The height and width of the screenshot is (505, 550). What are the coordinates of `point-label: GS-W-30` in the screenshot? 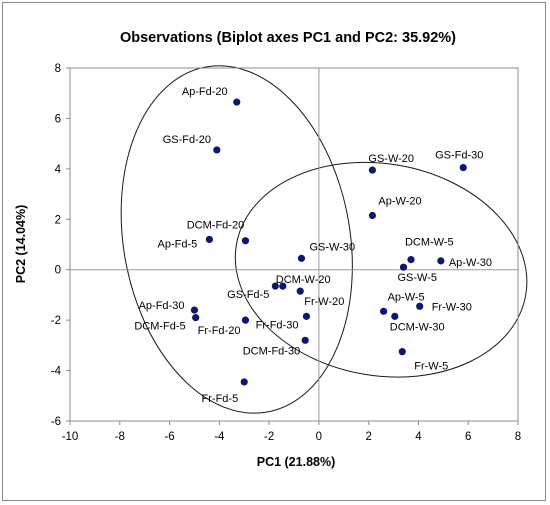 It's located at (332, 247).